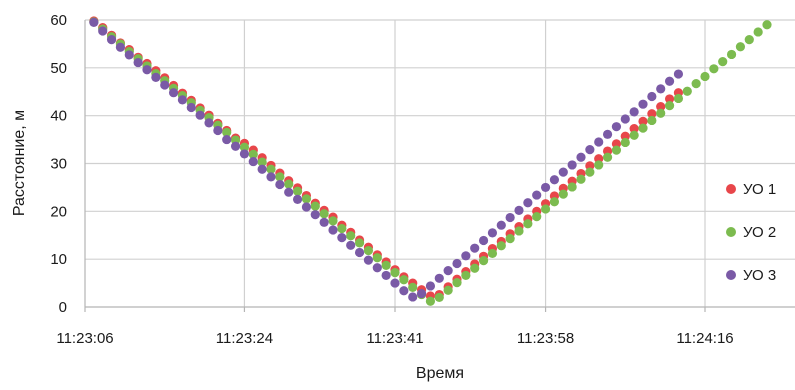 Image resolution: width=795 pixels, height=390 pixels. Describe the element at coordinates (58, 68) in the screenshot. I see `y-tick-label-50: 50` at that location.